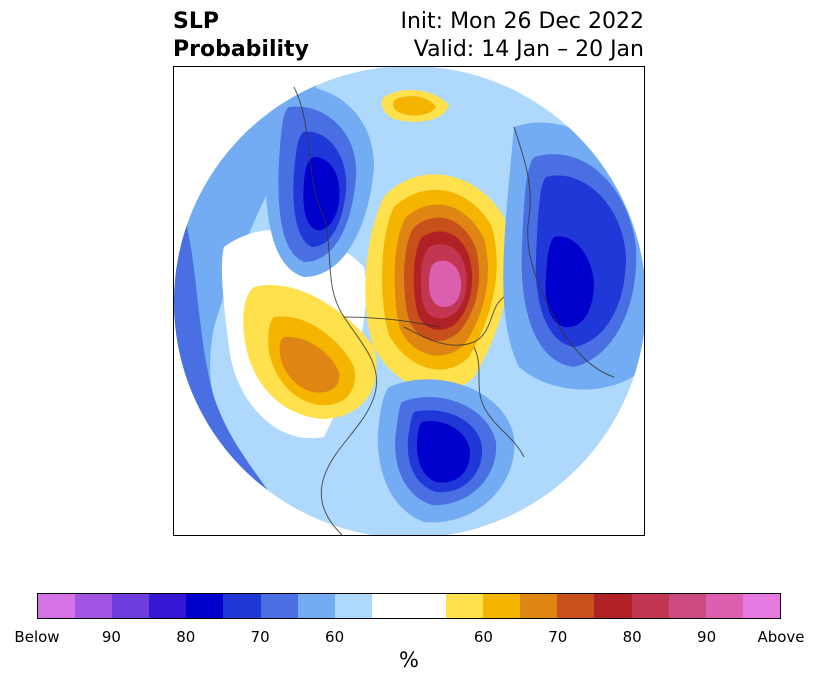 The image size is (819, 686). I want to click on colorbar, so click(409, 606).